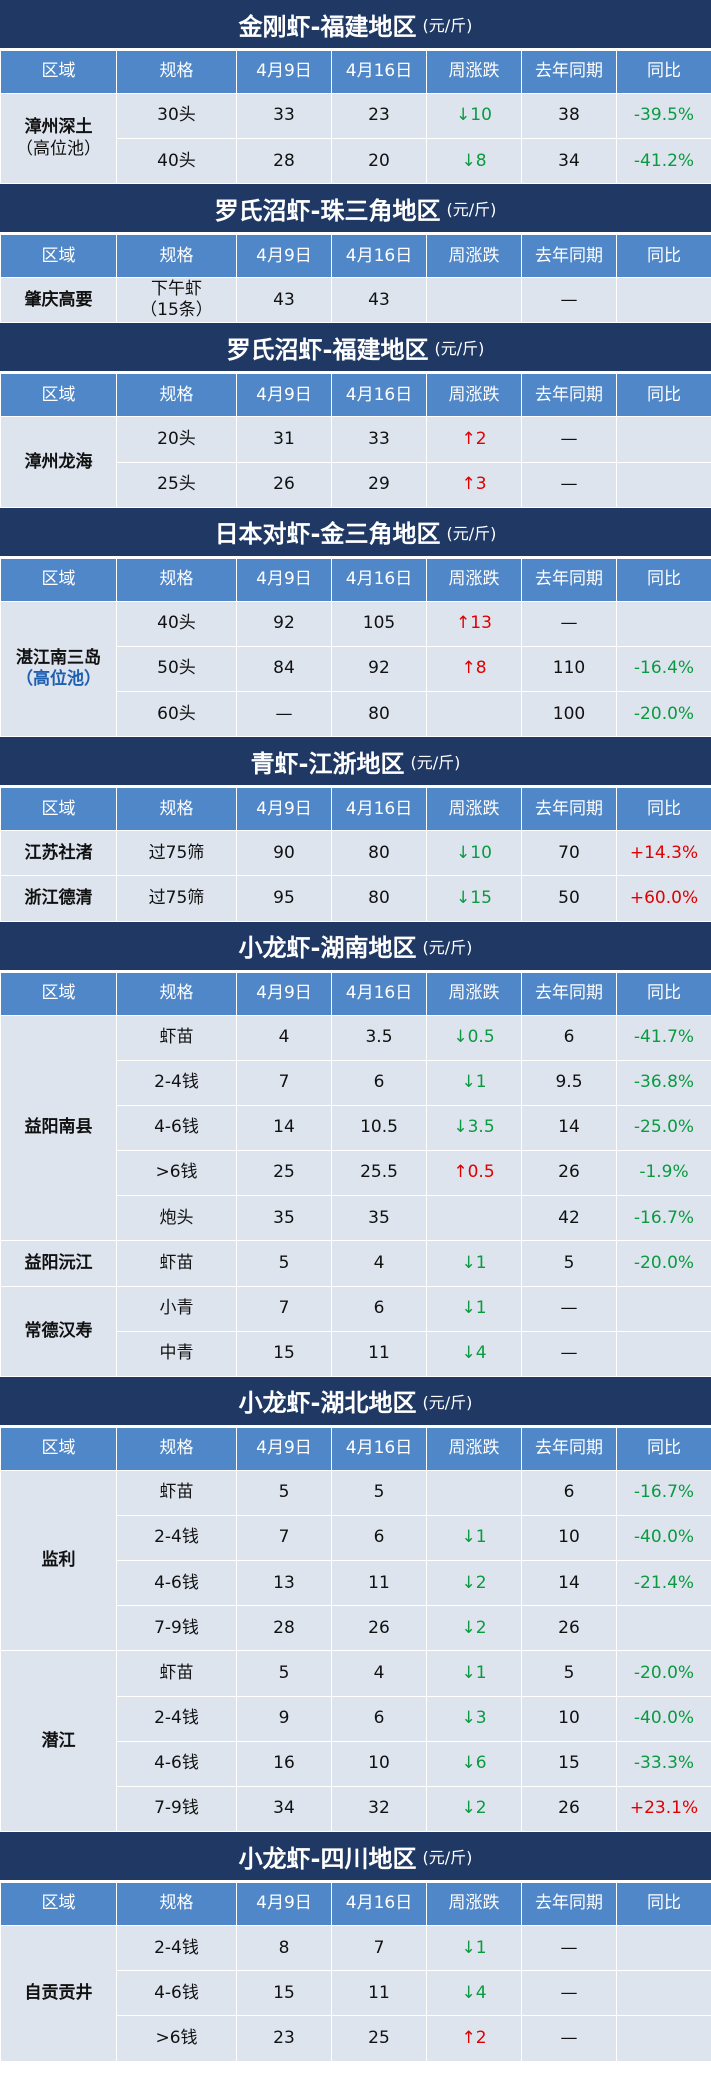 The image size is (711, 2091). I want to click on cell: ↑8, so click(474, 669).